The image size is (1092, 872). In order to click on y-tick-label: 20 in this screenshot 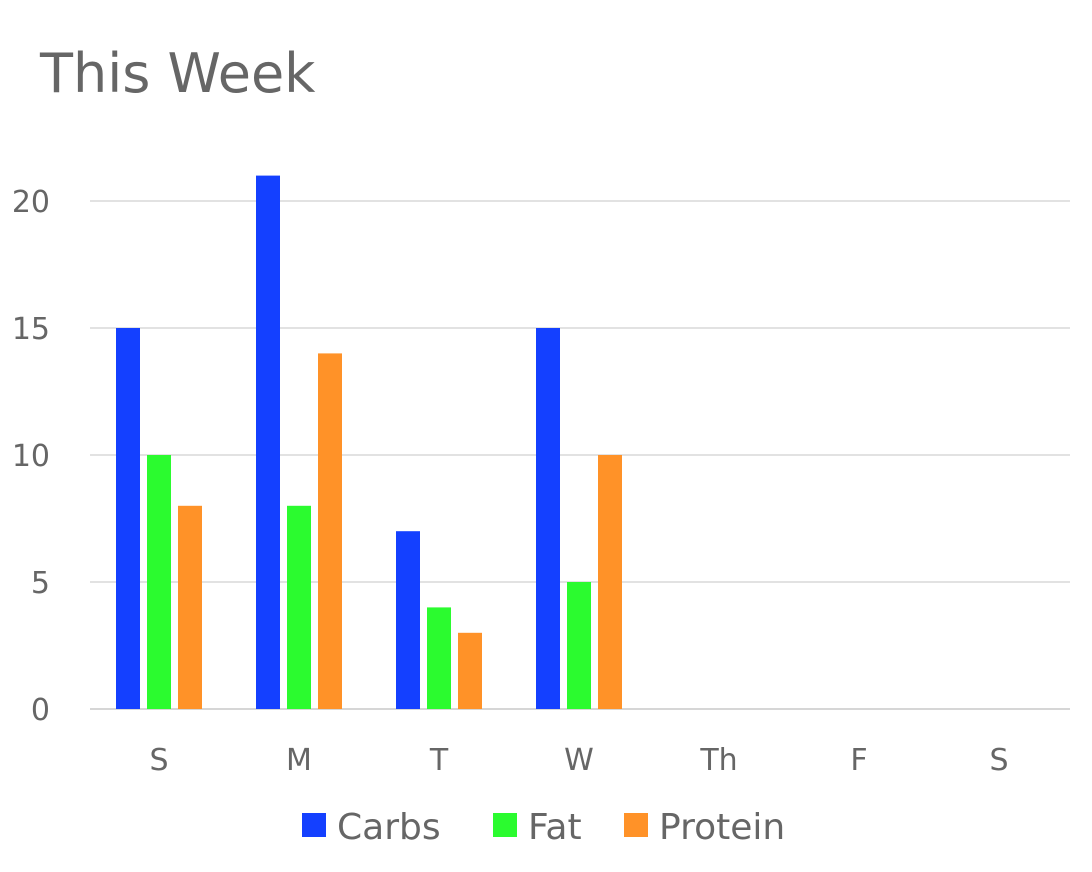, I will do `click(31, 202)`.